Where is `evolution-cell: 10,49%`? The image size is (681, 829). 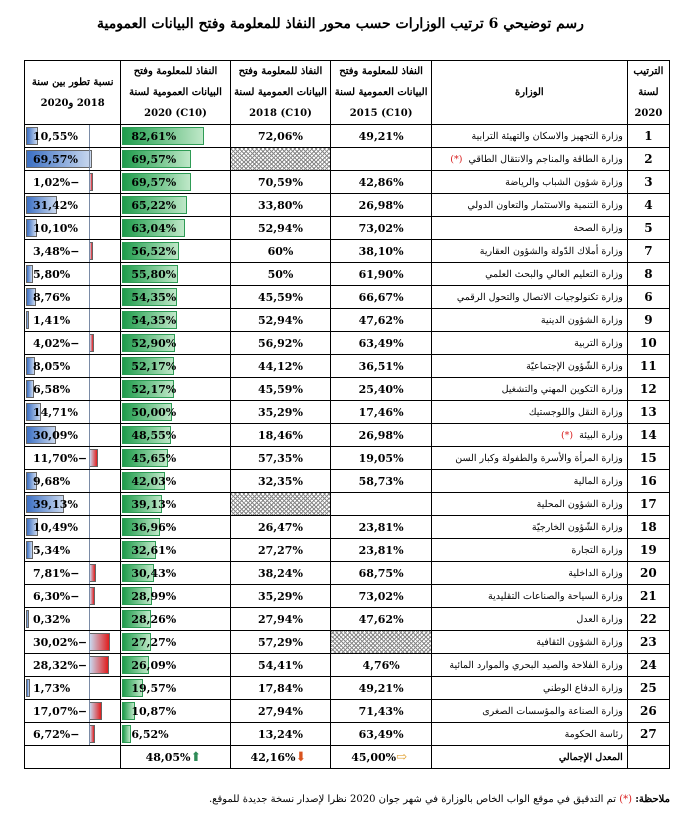
evolution-cell: 10,49% is located at coordinates (72, 527).